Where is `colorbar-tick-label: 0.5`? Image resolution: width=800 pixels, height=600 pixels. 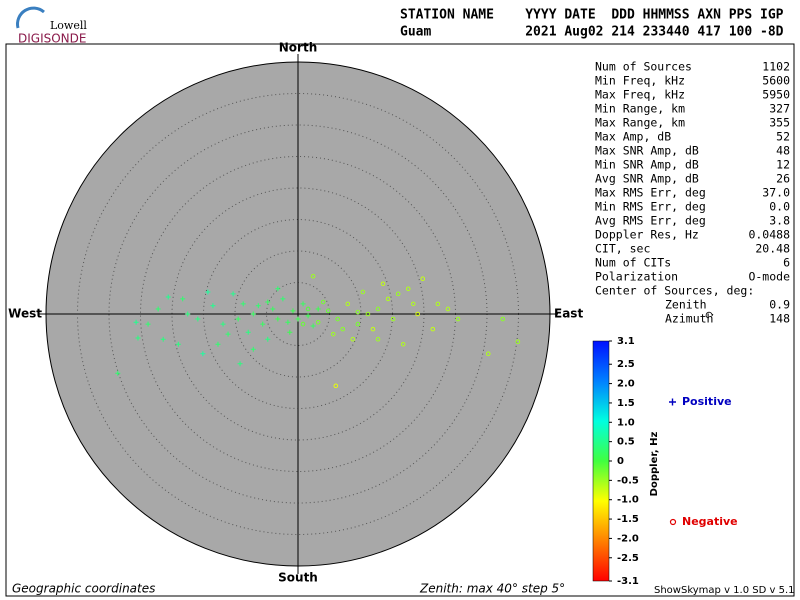
colorbar-tick-label: 0.5 is located at coordinates (626, 442).